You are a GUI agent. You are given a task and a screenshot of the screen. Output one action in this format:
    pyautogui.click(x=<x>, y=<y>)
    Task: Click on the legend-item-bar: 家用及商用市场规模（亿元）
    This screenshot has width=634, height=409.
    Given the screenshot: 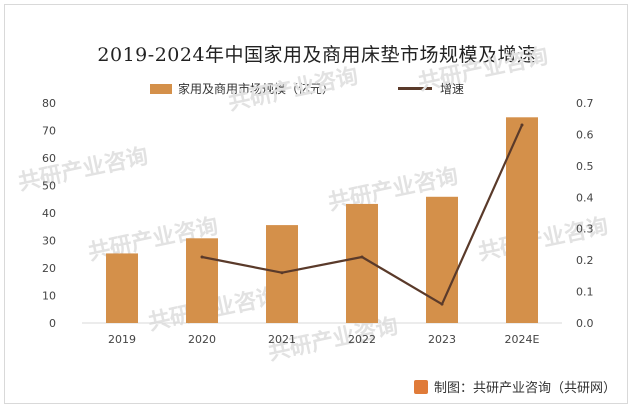 What is the action you would take?
    pyautogui.click(x=242, y=88)
    